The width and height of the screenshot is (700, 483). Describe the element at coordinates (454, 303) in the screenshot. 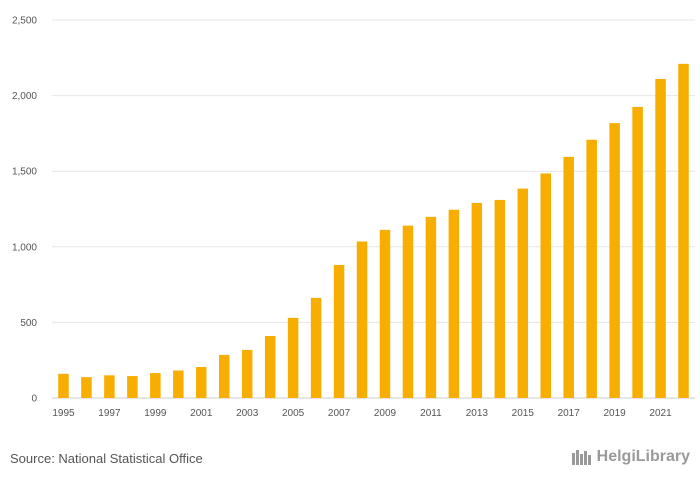

I see `bar-2012` at that location.